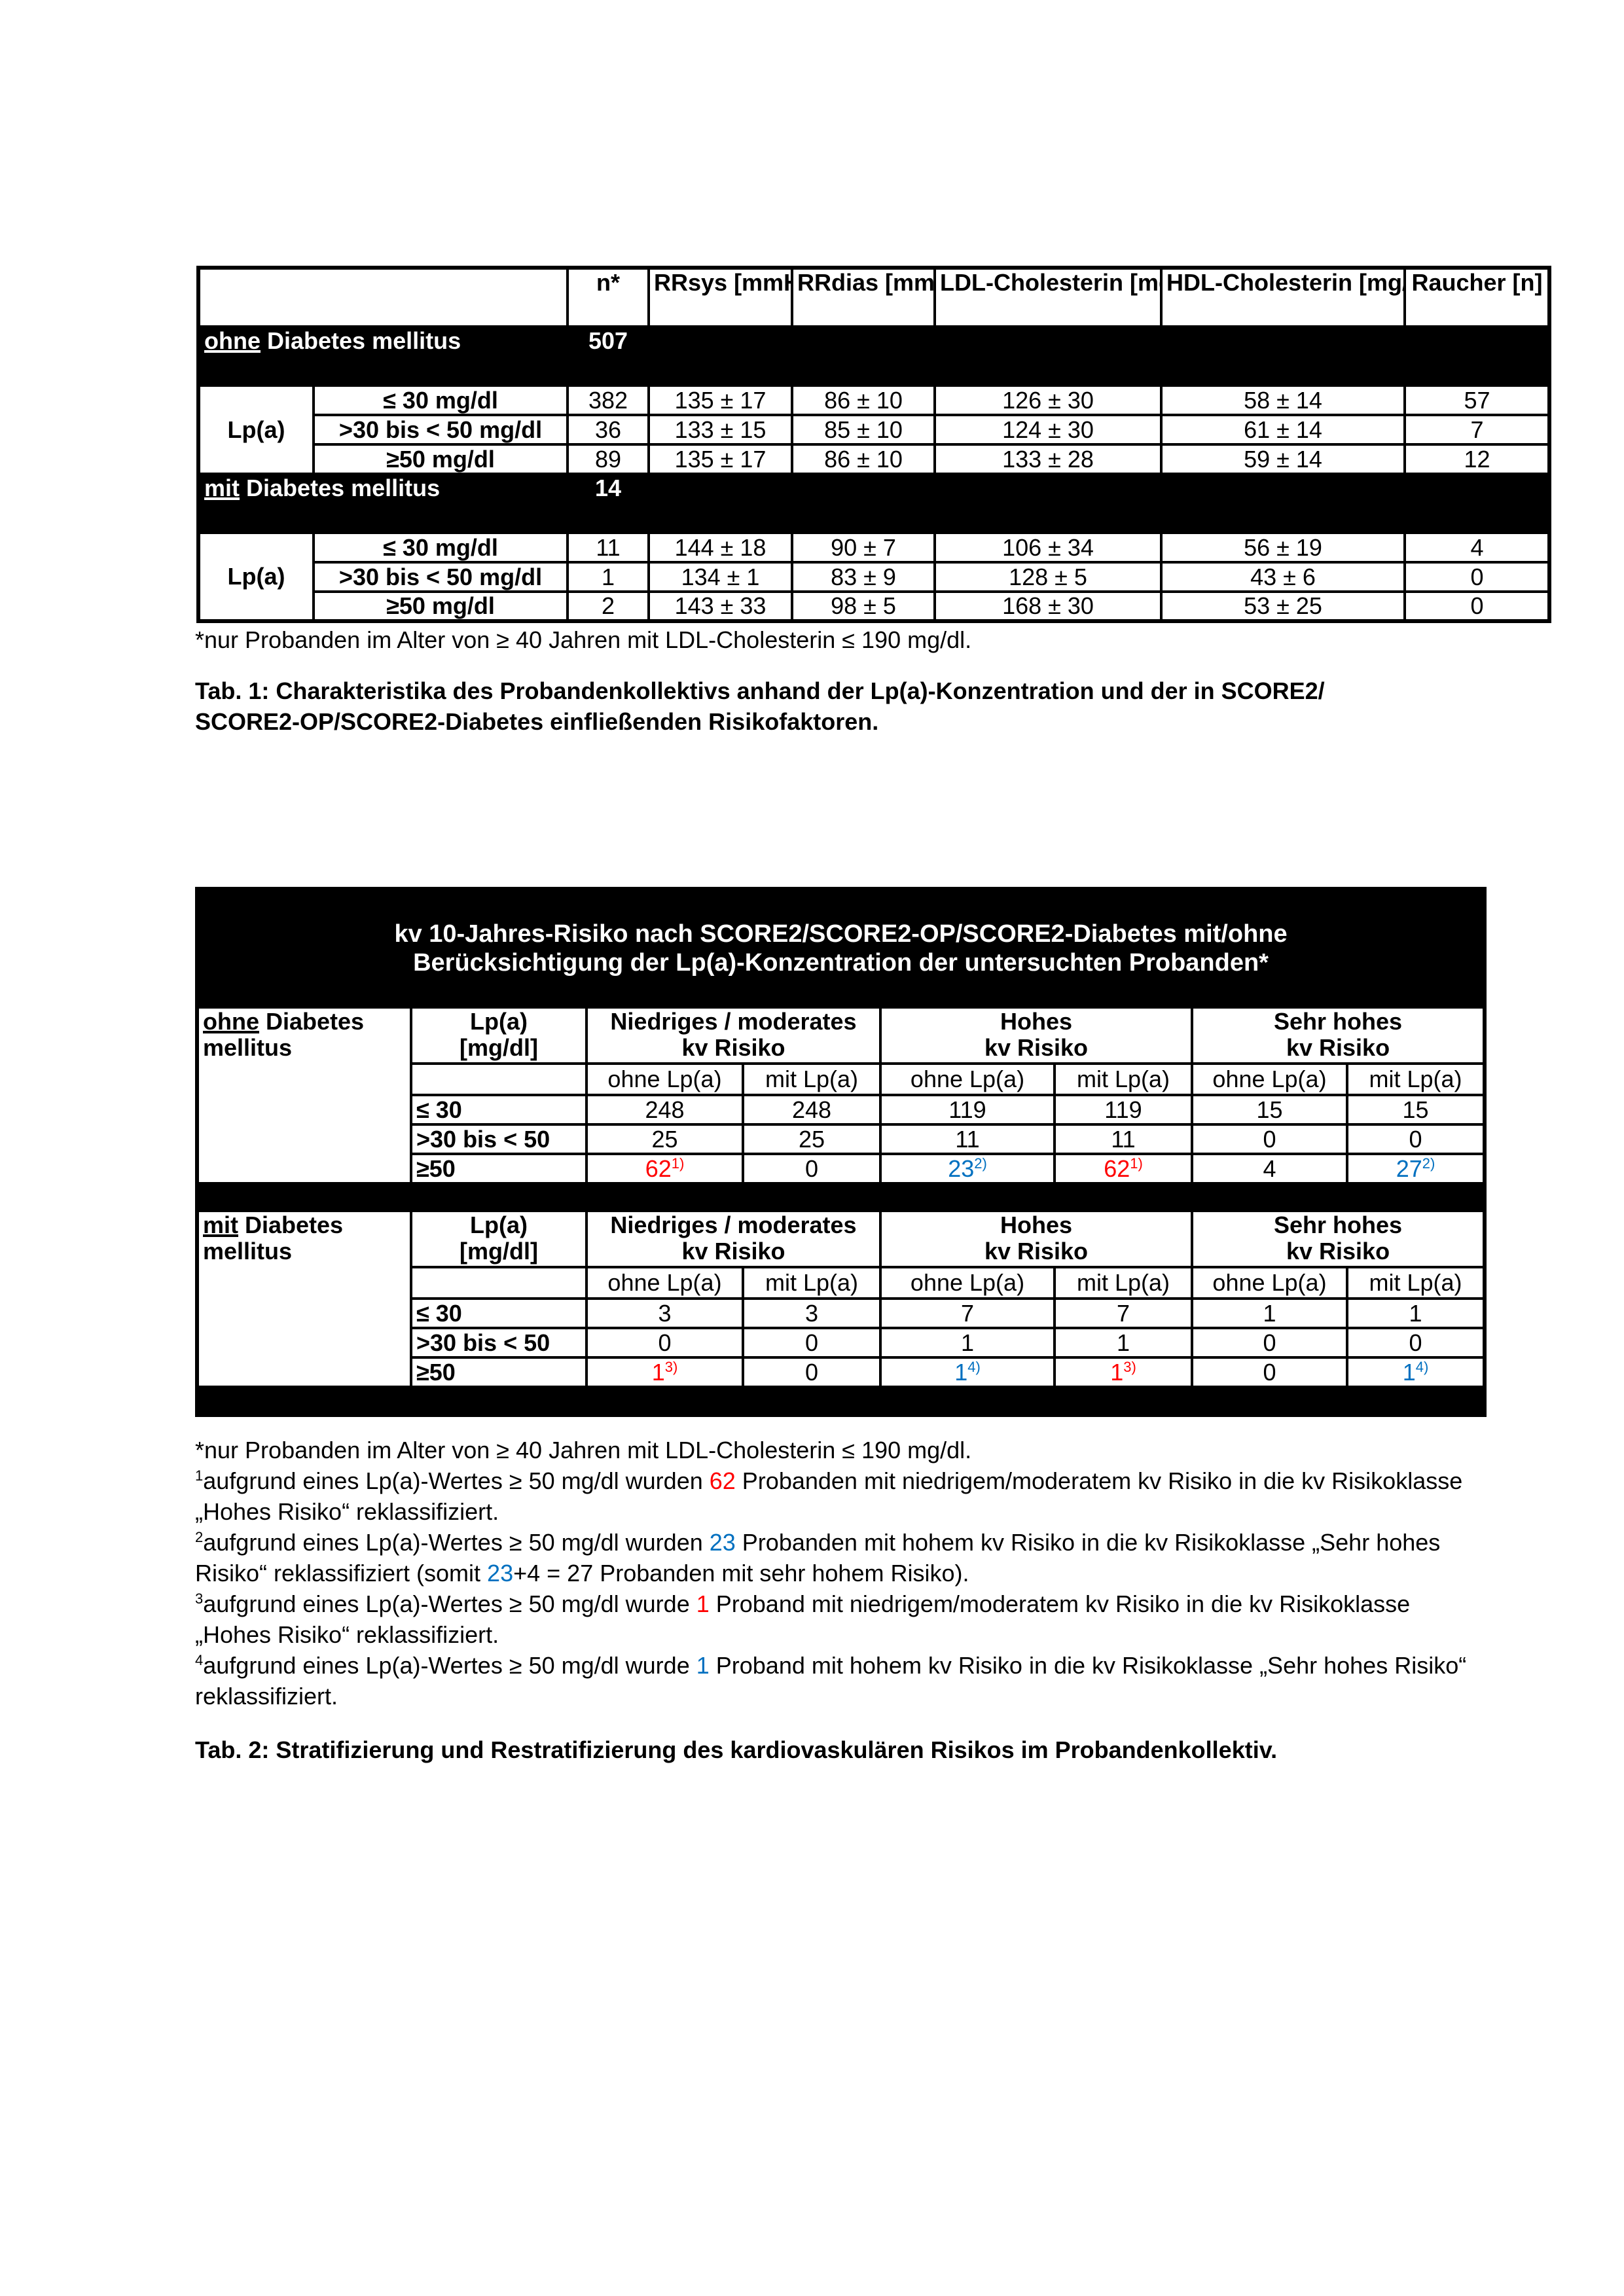 This screenshot has height=2296, width=1624. What do you see at coordinates (720, 606) in the screenshot?
I see `cell: 143 ± 33` at bounding box center [720, 606].